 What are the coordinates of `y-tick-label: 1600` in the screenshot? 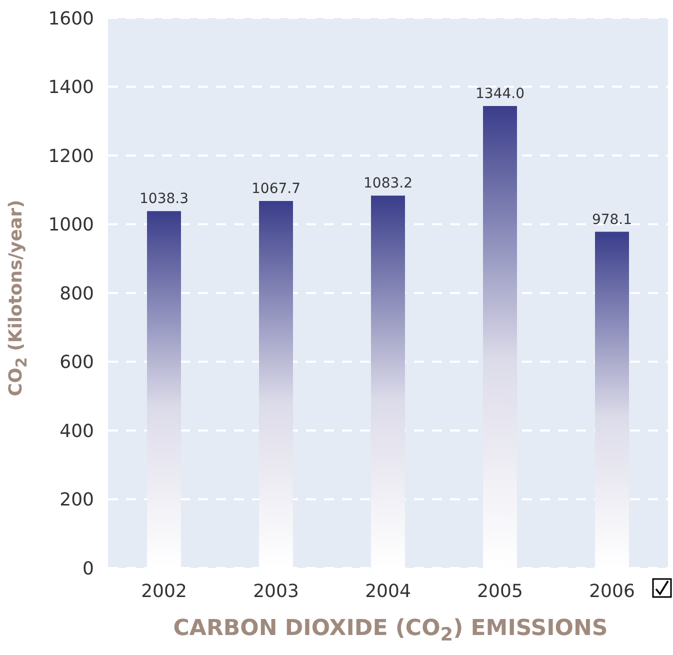 It's located at (71, 19).